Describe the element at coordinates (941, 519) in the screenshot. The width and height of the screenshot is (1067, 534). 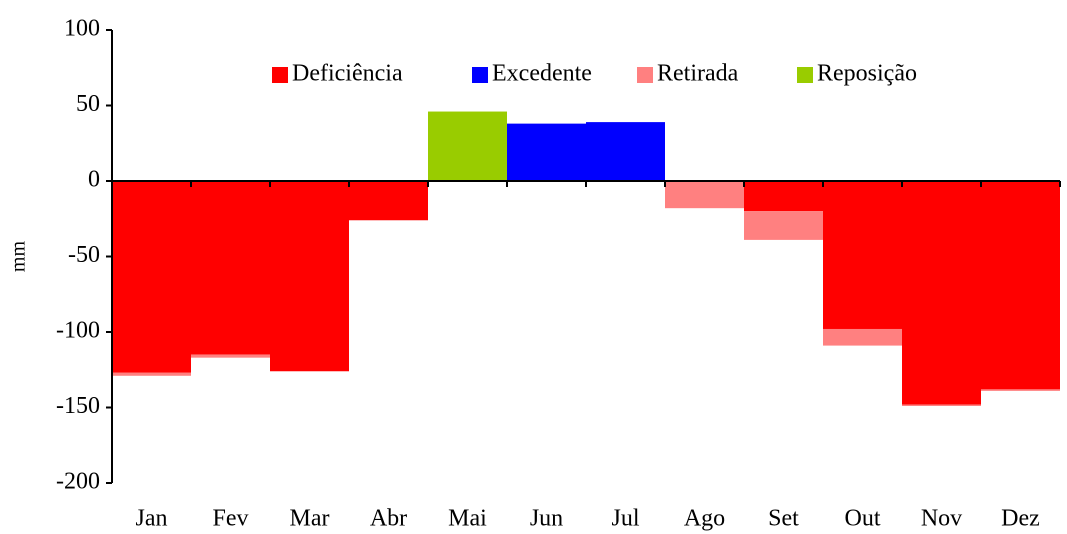
I see `x-tick-label: Nov` at that location.